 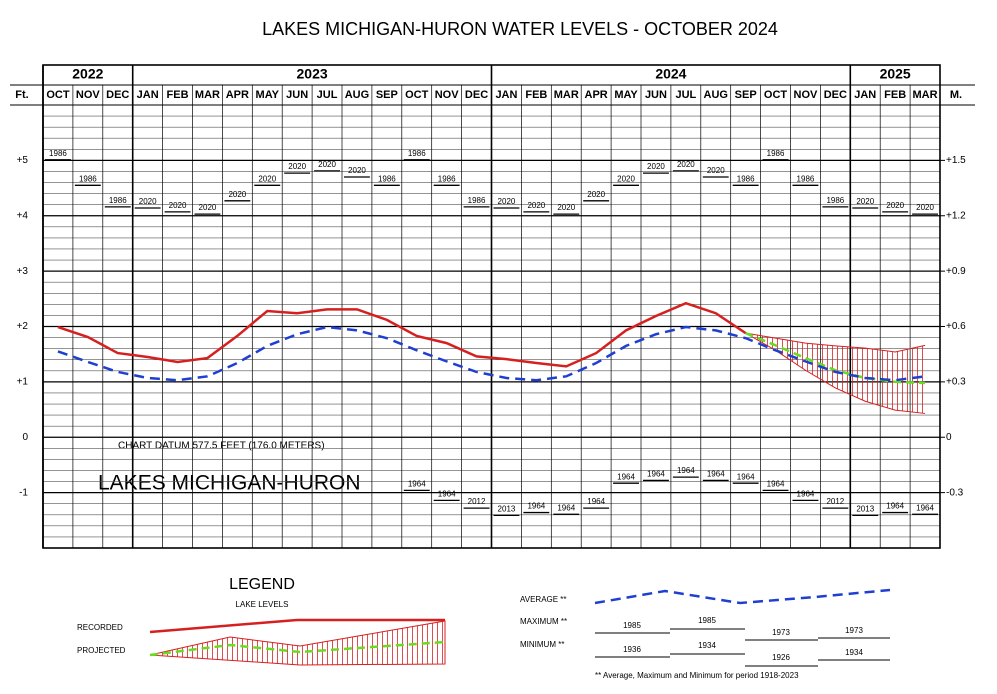 What do you see at coordinates (229, 483) in the screenshot?
I see `annotation: LAKES MICHIGAN-HURON` at bounding box center [229, 483].